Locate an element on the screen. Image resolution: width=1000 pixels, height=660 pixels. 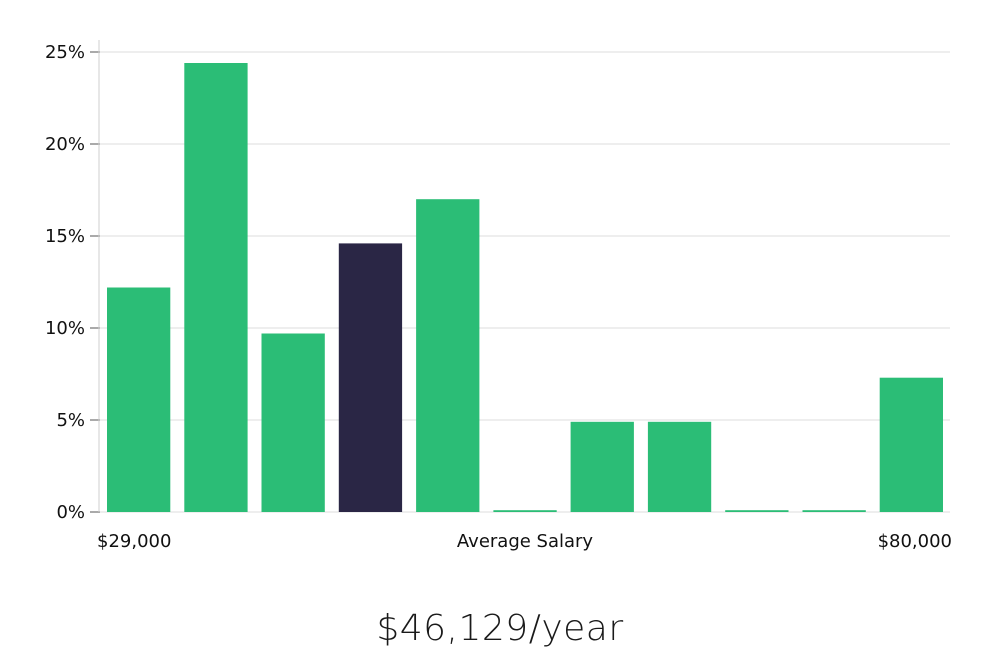
bar-highlighted is located at coordinates (370, 377).